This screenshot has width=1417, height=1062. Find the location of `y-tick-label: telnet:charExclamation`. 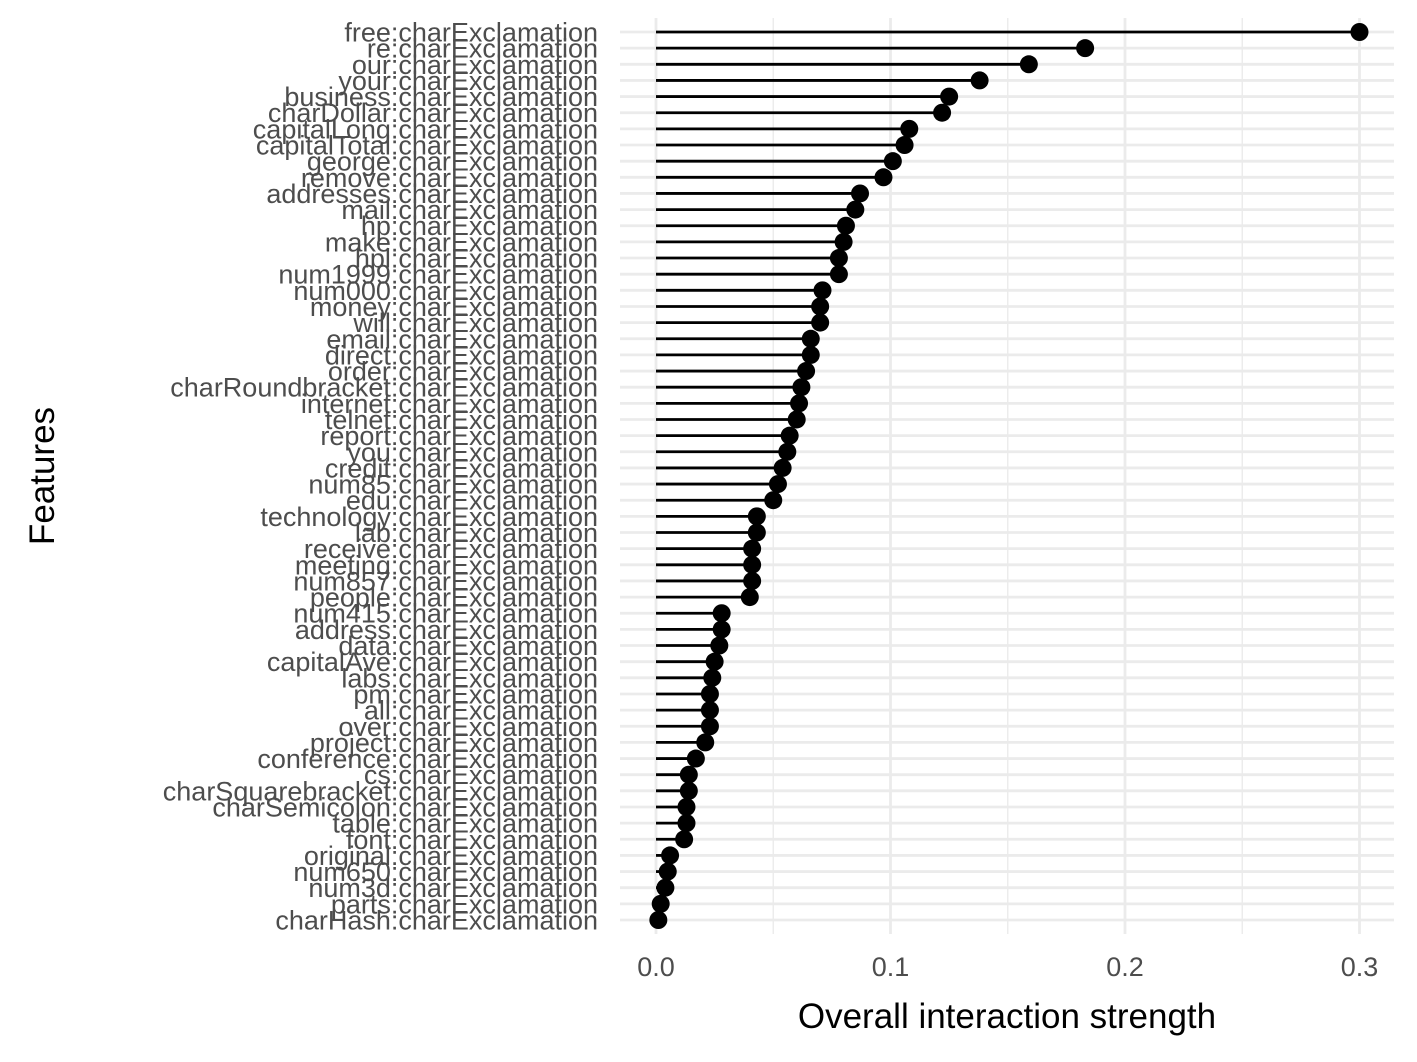

y-tick-label: telnet:charExclamation is located at coordinates (461, 420).